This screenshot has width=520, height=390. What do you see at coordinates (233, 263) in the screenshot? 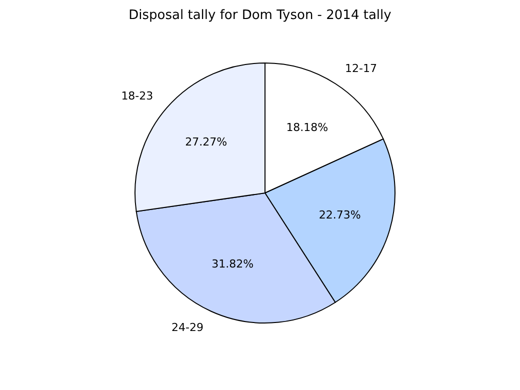
I see `data-label: 31.82%` at bounding box center [233, 263].